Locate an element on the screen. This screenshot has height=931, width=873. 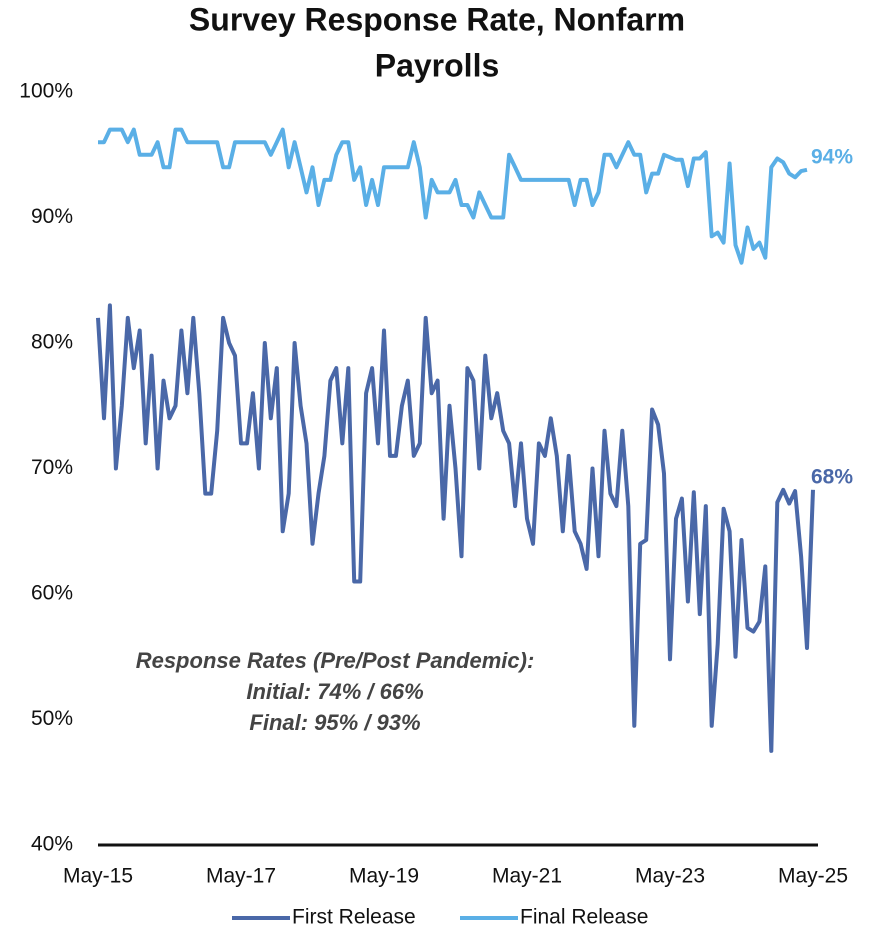
x-tick-label: May-15 is located at coordinates (98, 876).